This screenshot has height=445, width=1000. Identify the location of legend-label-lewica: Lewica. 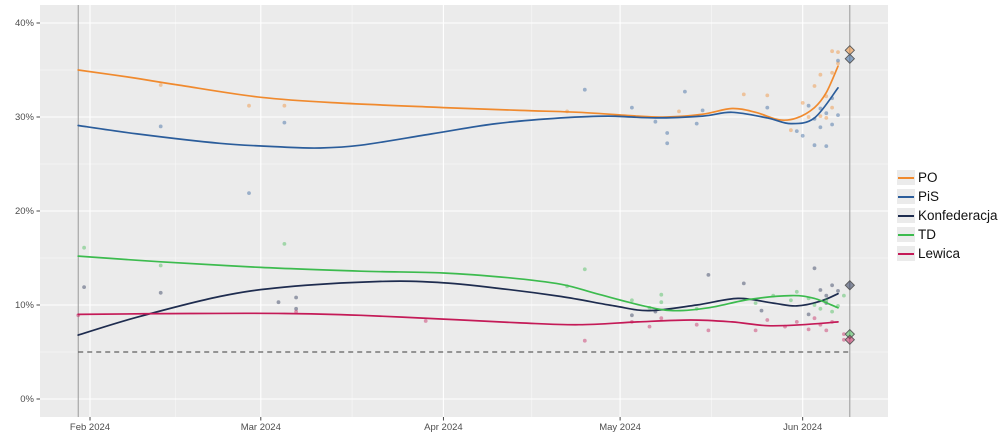
(939, 253).